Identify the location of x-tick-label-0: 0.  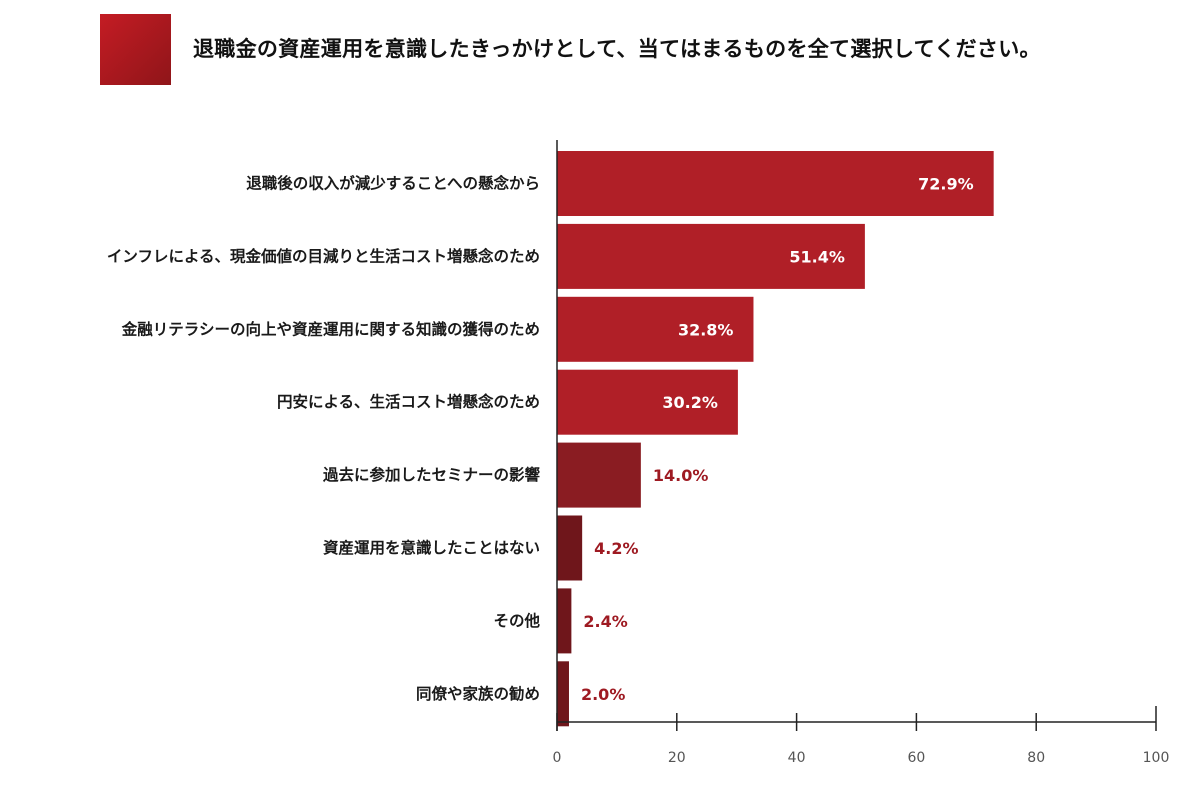
(557, 758).